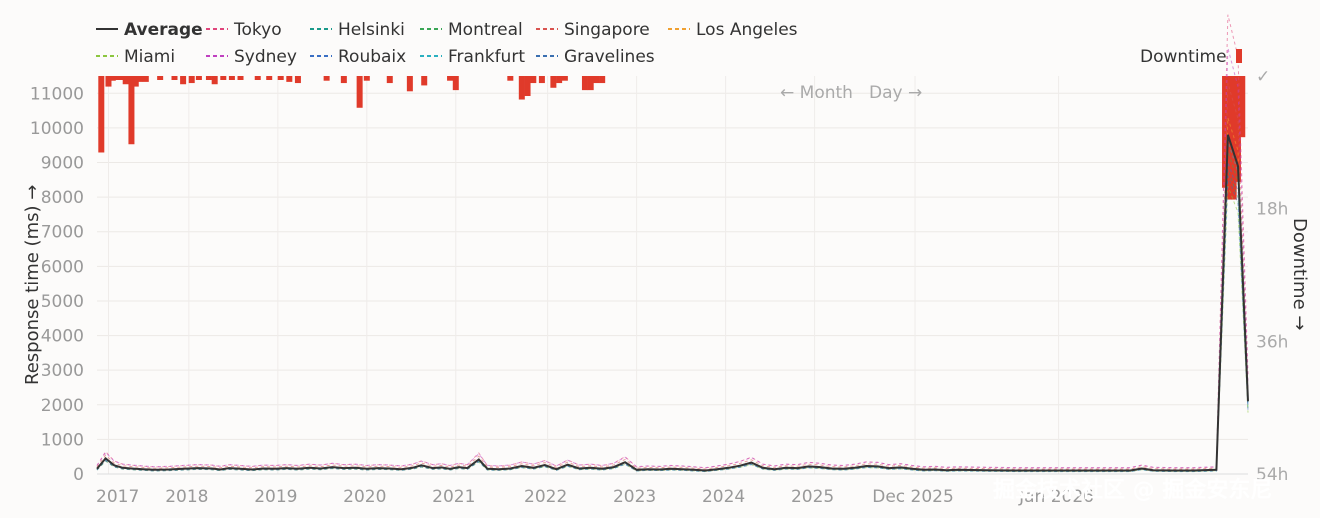 Image resolution: width=1320 pixels, height=518 pixels. Describe the element at coordinates (62, 440) in the screenshot. I see `y-tick-label: 1000` at that location.